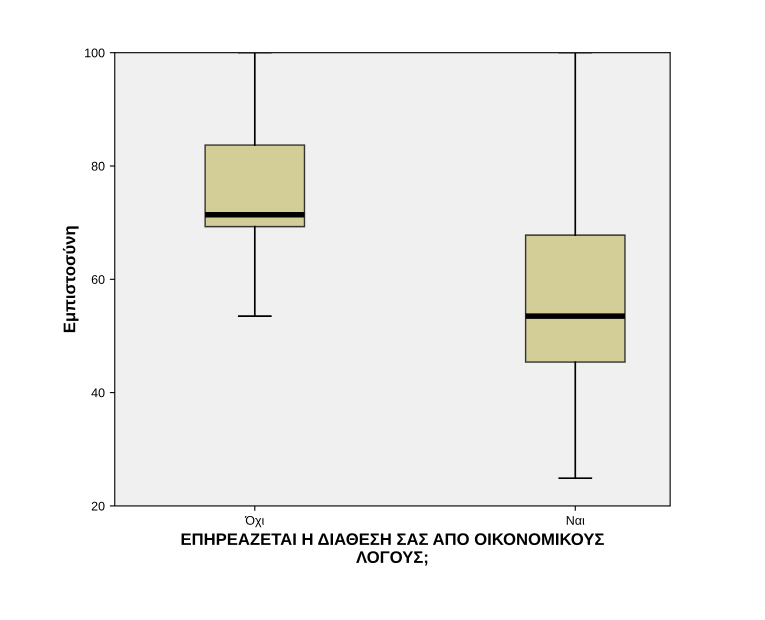 The height and width of the screenshot is (620, 765). Describe the element at coordinates (575, 520) in the screenshot. I see `x-tick-label: Ναι` at that location.